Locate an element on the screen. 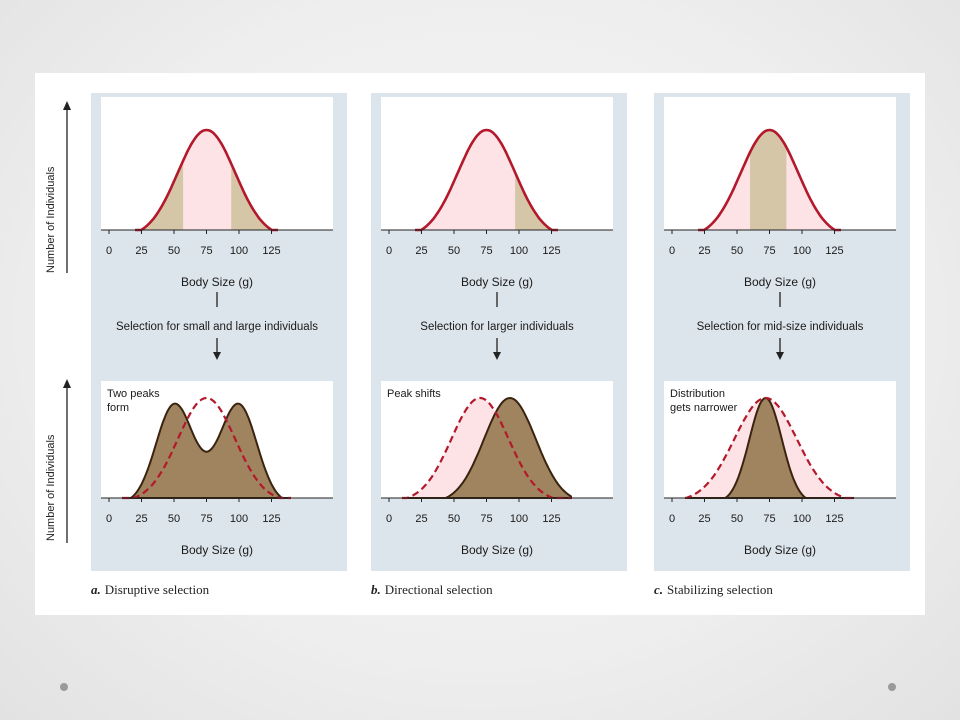  x-axis-title-bottom-c: Body Size (g) is located at coordinates (780, 550).